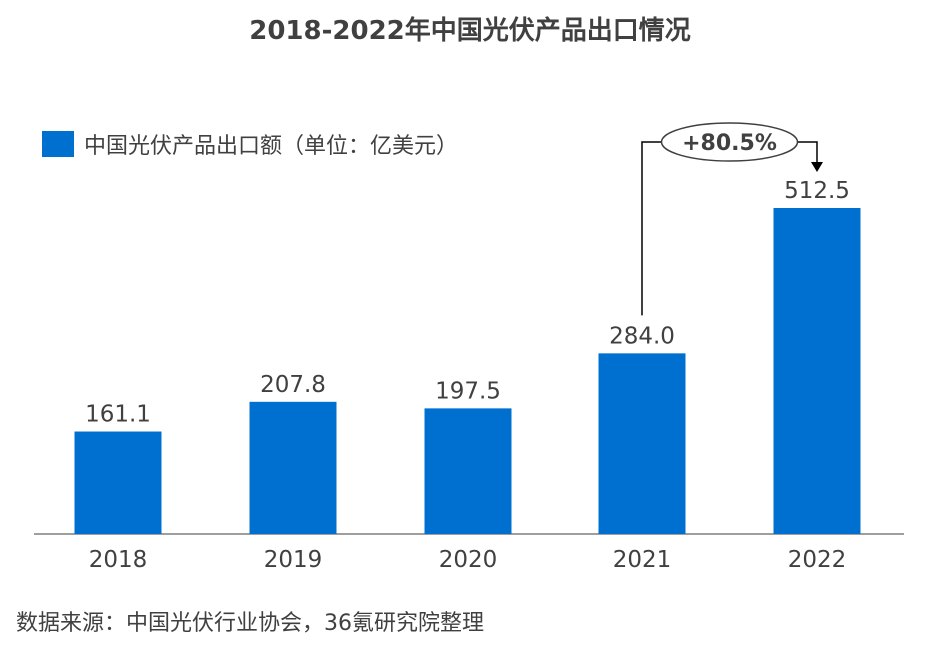 This screenshot has width=940, height=650. What do you see at coordinates (817, 167) in the screenshot?
I see `growth-arrow-head` at bounding box center [817, 167].